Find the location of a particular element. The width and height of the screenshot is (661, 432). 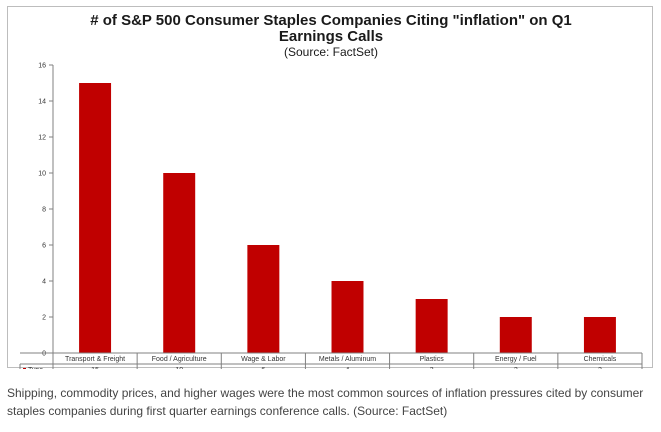

chart-subtitle: (Source: FactSet) is located at coordinates (331, 52).